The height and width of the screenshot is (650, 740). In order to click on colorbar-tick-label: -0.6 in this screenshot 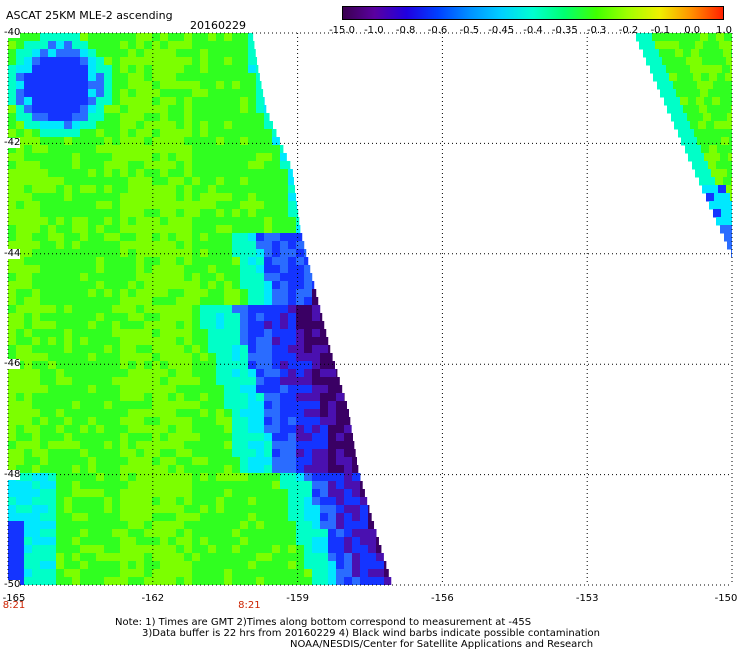, I will do `click(437, 30)`.